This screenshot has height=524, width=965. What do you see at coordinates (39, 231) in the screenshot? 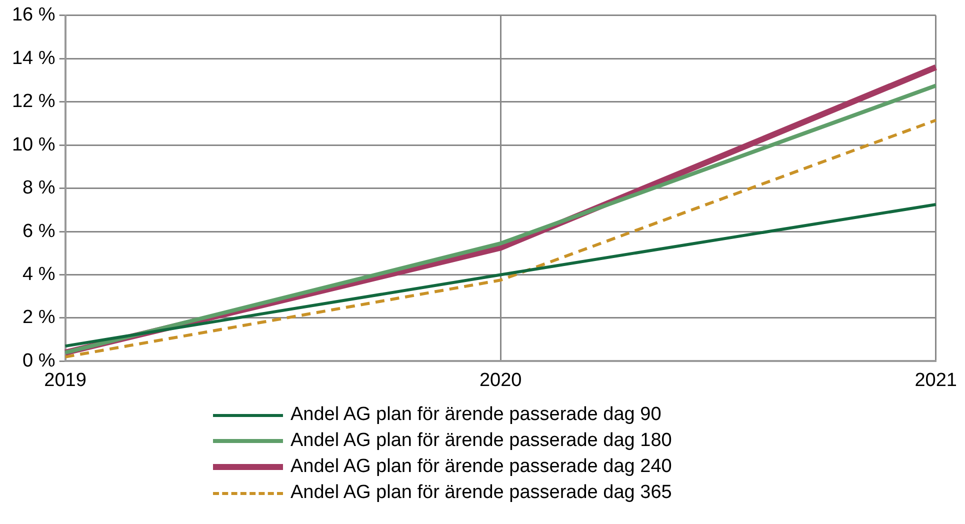
I see `y-tick-label: 6 %` at bounding box center [39, 231].